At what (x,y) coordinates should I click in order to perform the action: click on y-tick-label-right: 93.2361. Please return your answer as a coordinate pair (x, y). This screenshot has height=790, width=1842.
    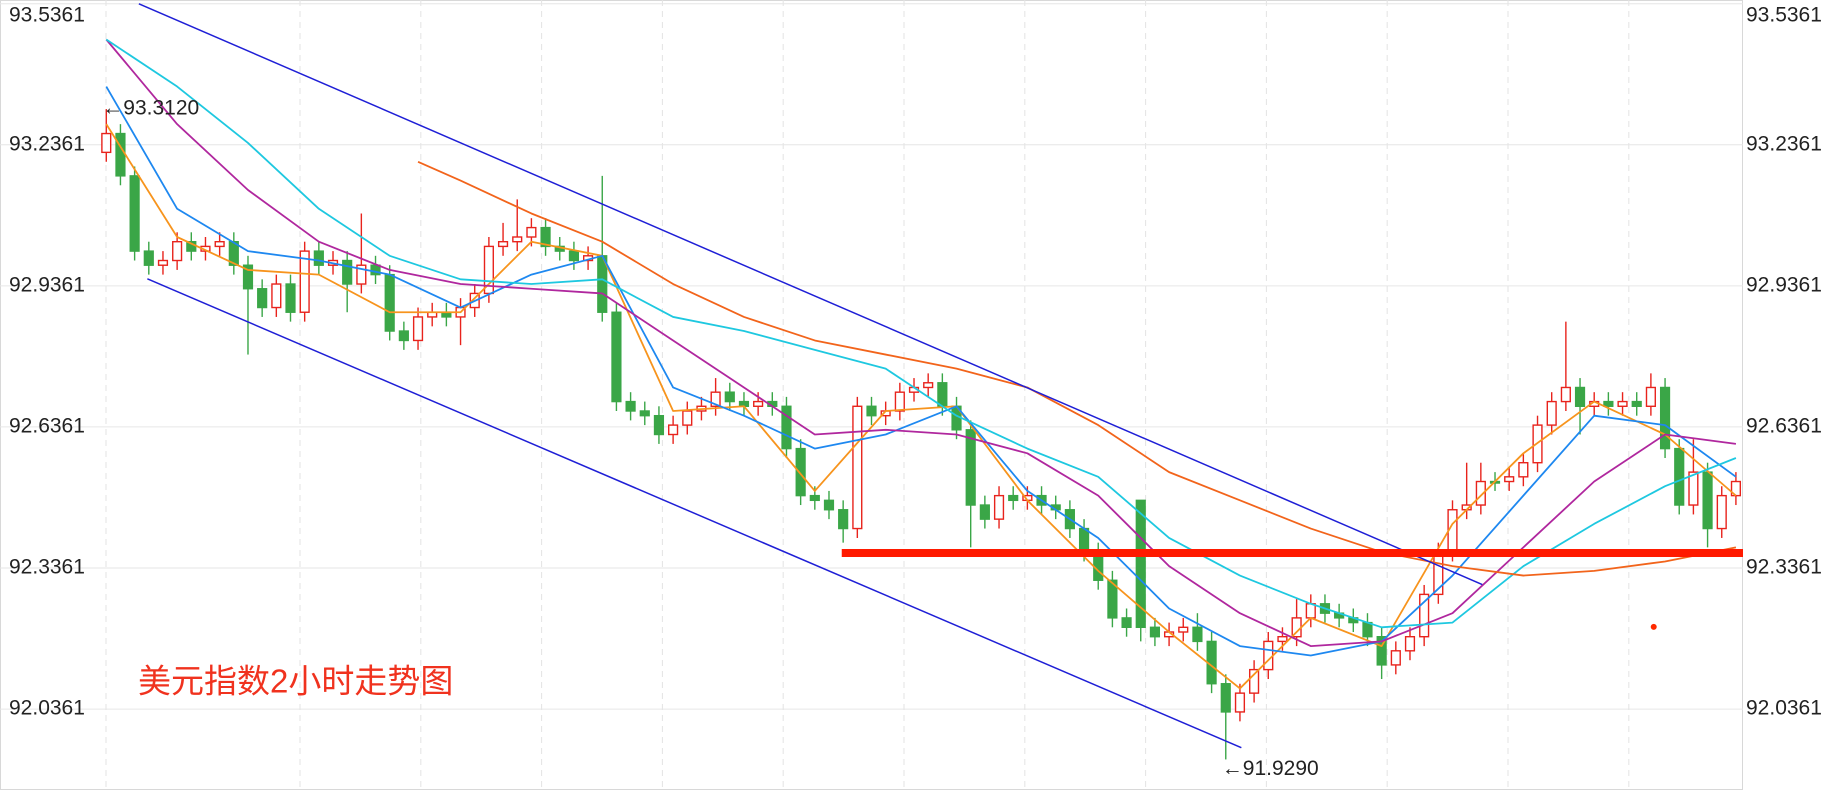
    Looking at the image, I should click on (1784, 143).